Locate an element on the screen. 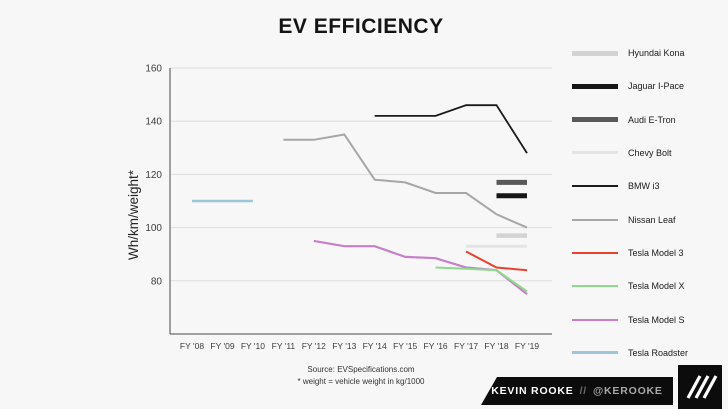 The height and width of the screenshot is (409, 728). legend-label: Chevy Bolt is located at coordinates (650, 152).